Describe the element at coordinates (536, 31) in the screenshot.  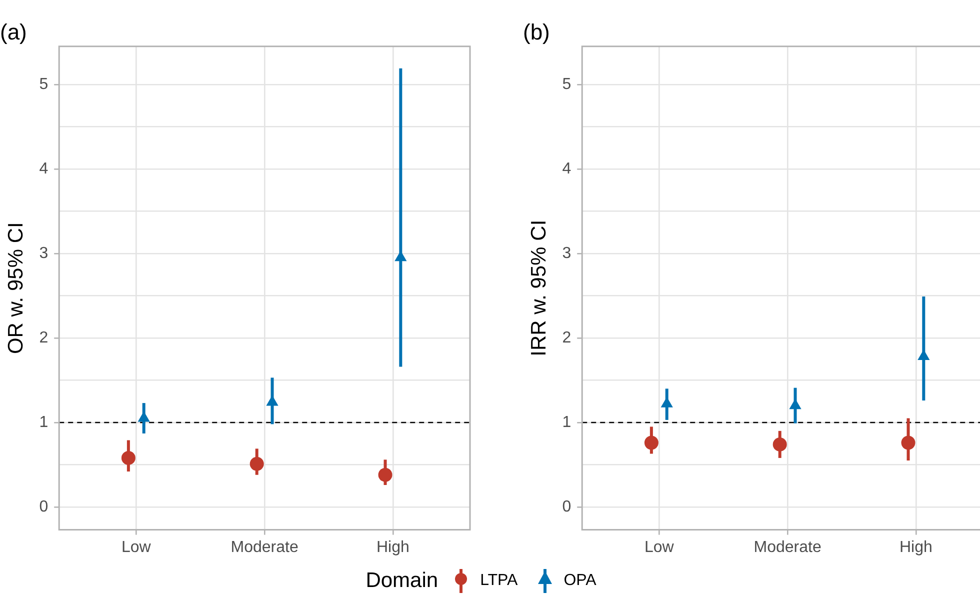
I see `chart-title: (b)` at that location.